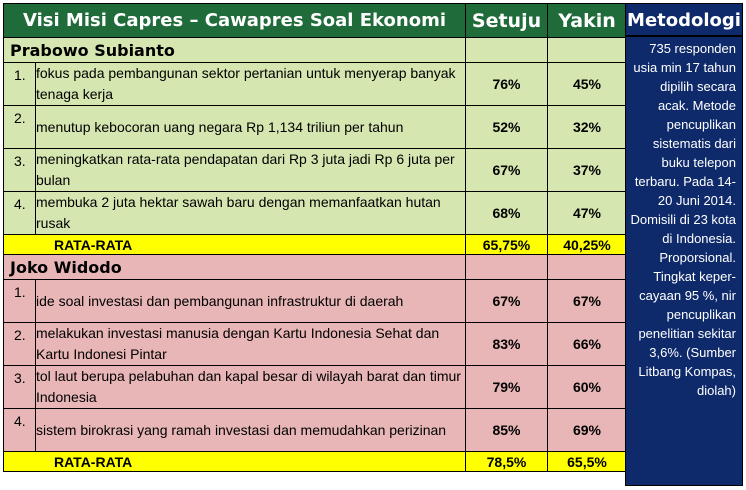 This screenshot has width=746, height=490. I want to click on value-yakin: 69%, so click(587, 430).